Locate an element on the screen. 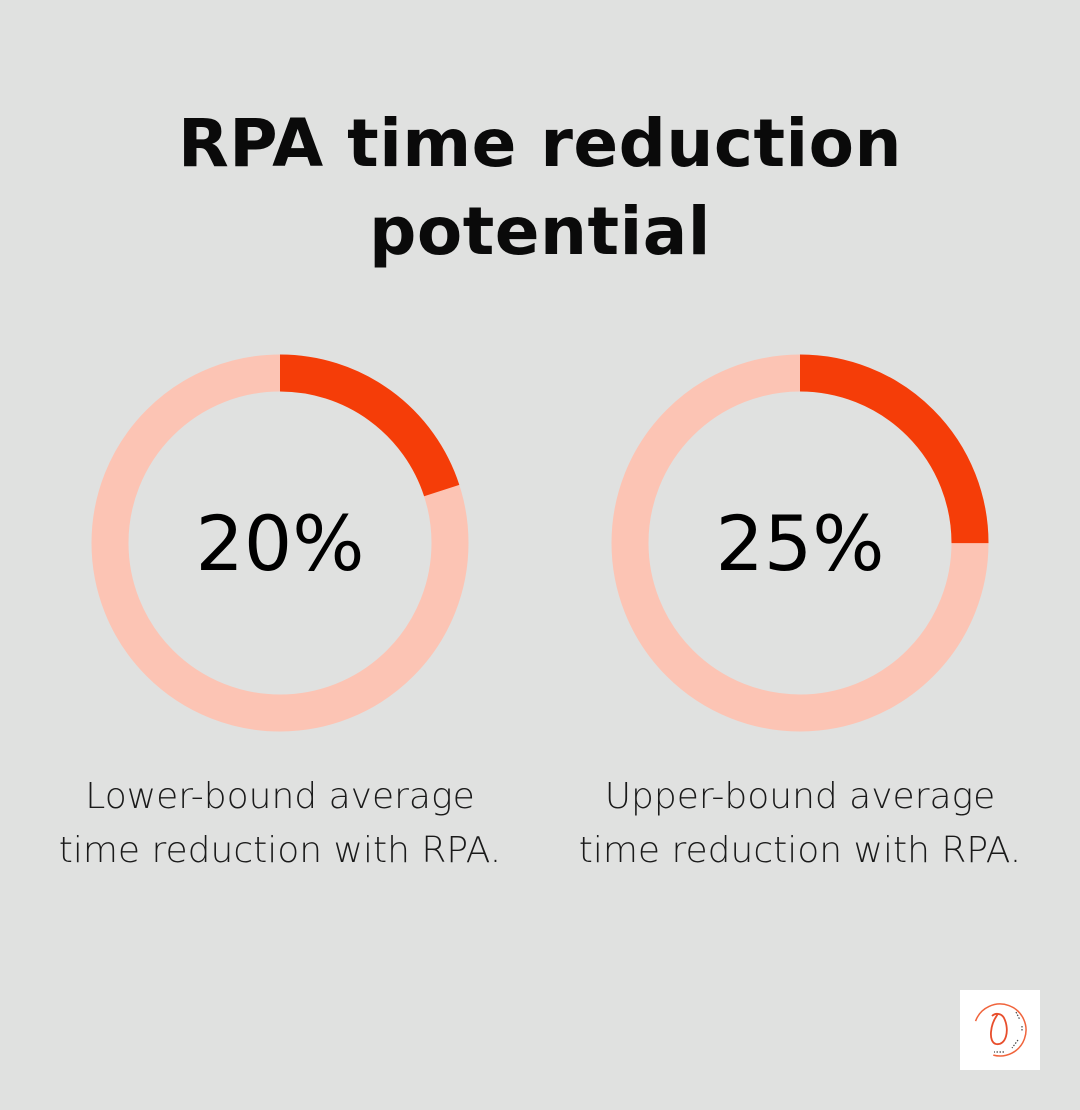 Image resolution: width=1080 pixels, height=1110 pixels. donut-chart-lower: 20% is located at coordinates (280, 543).